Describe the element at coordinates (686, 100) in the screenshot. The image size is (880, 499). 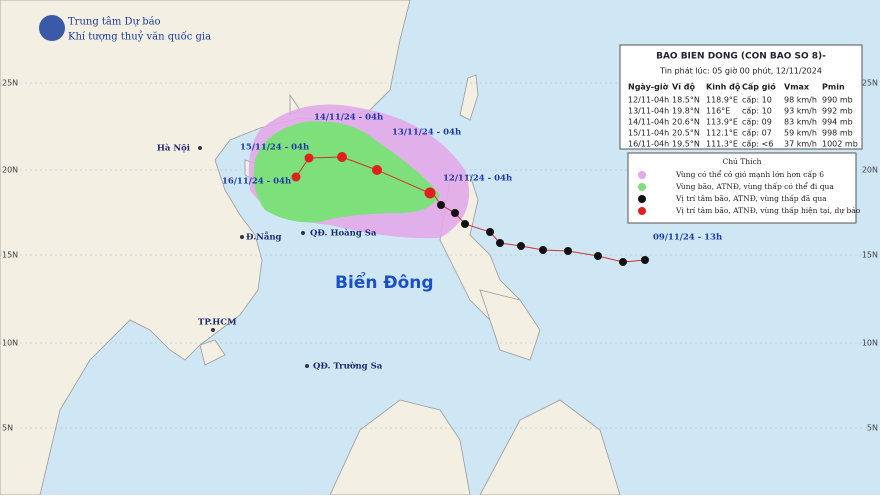
I see `bulletin-cell: 18.5°N` at that location.